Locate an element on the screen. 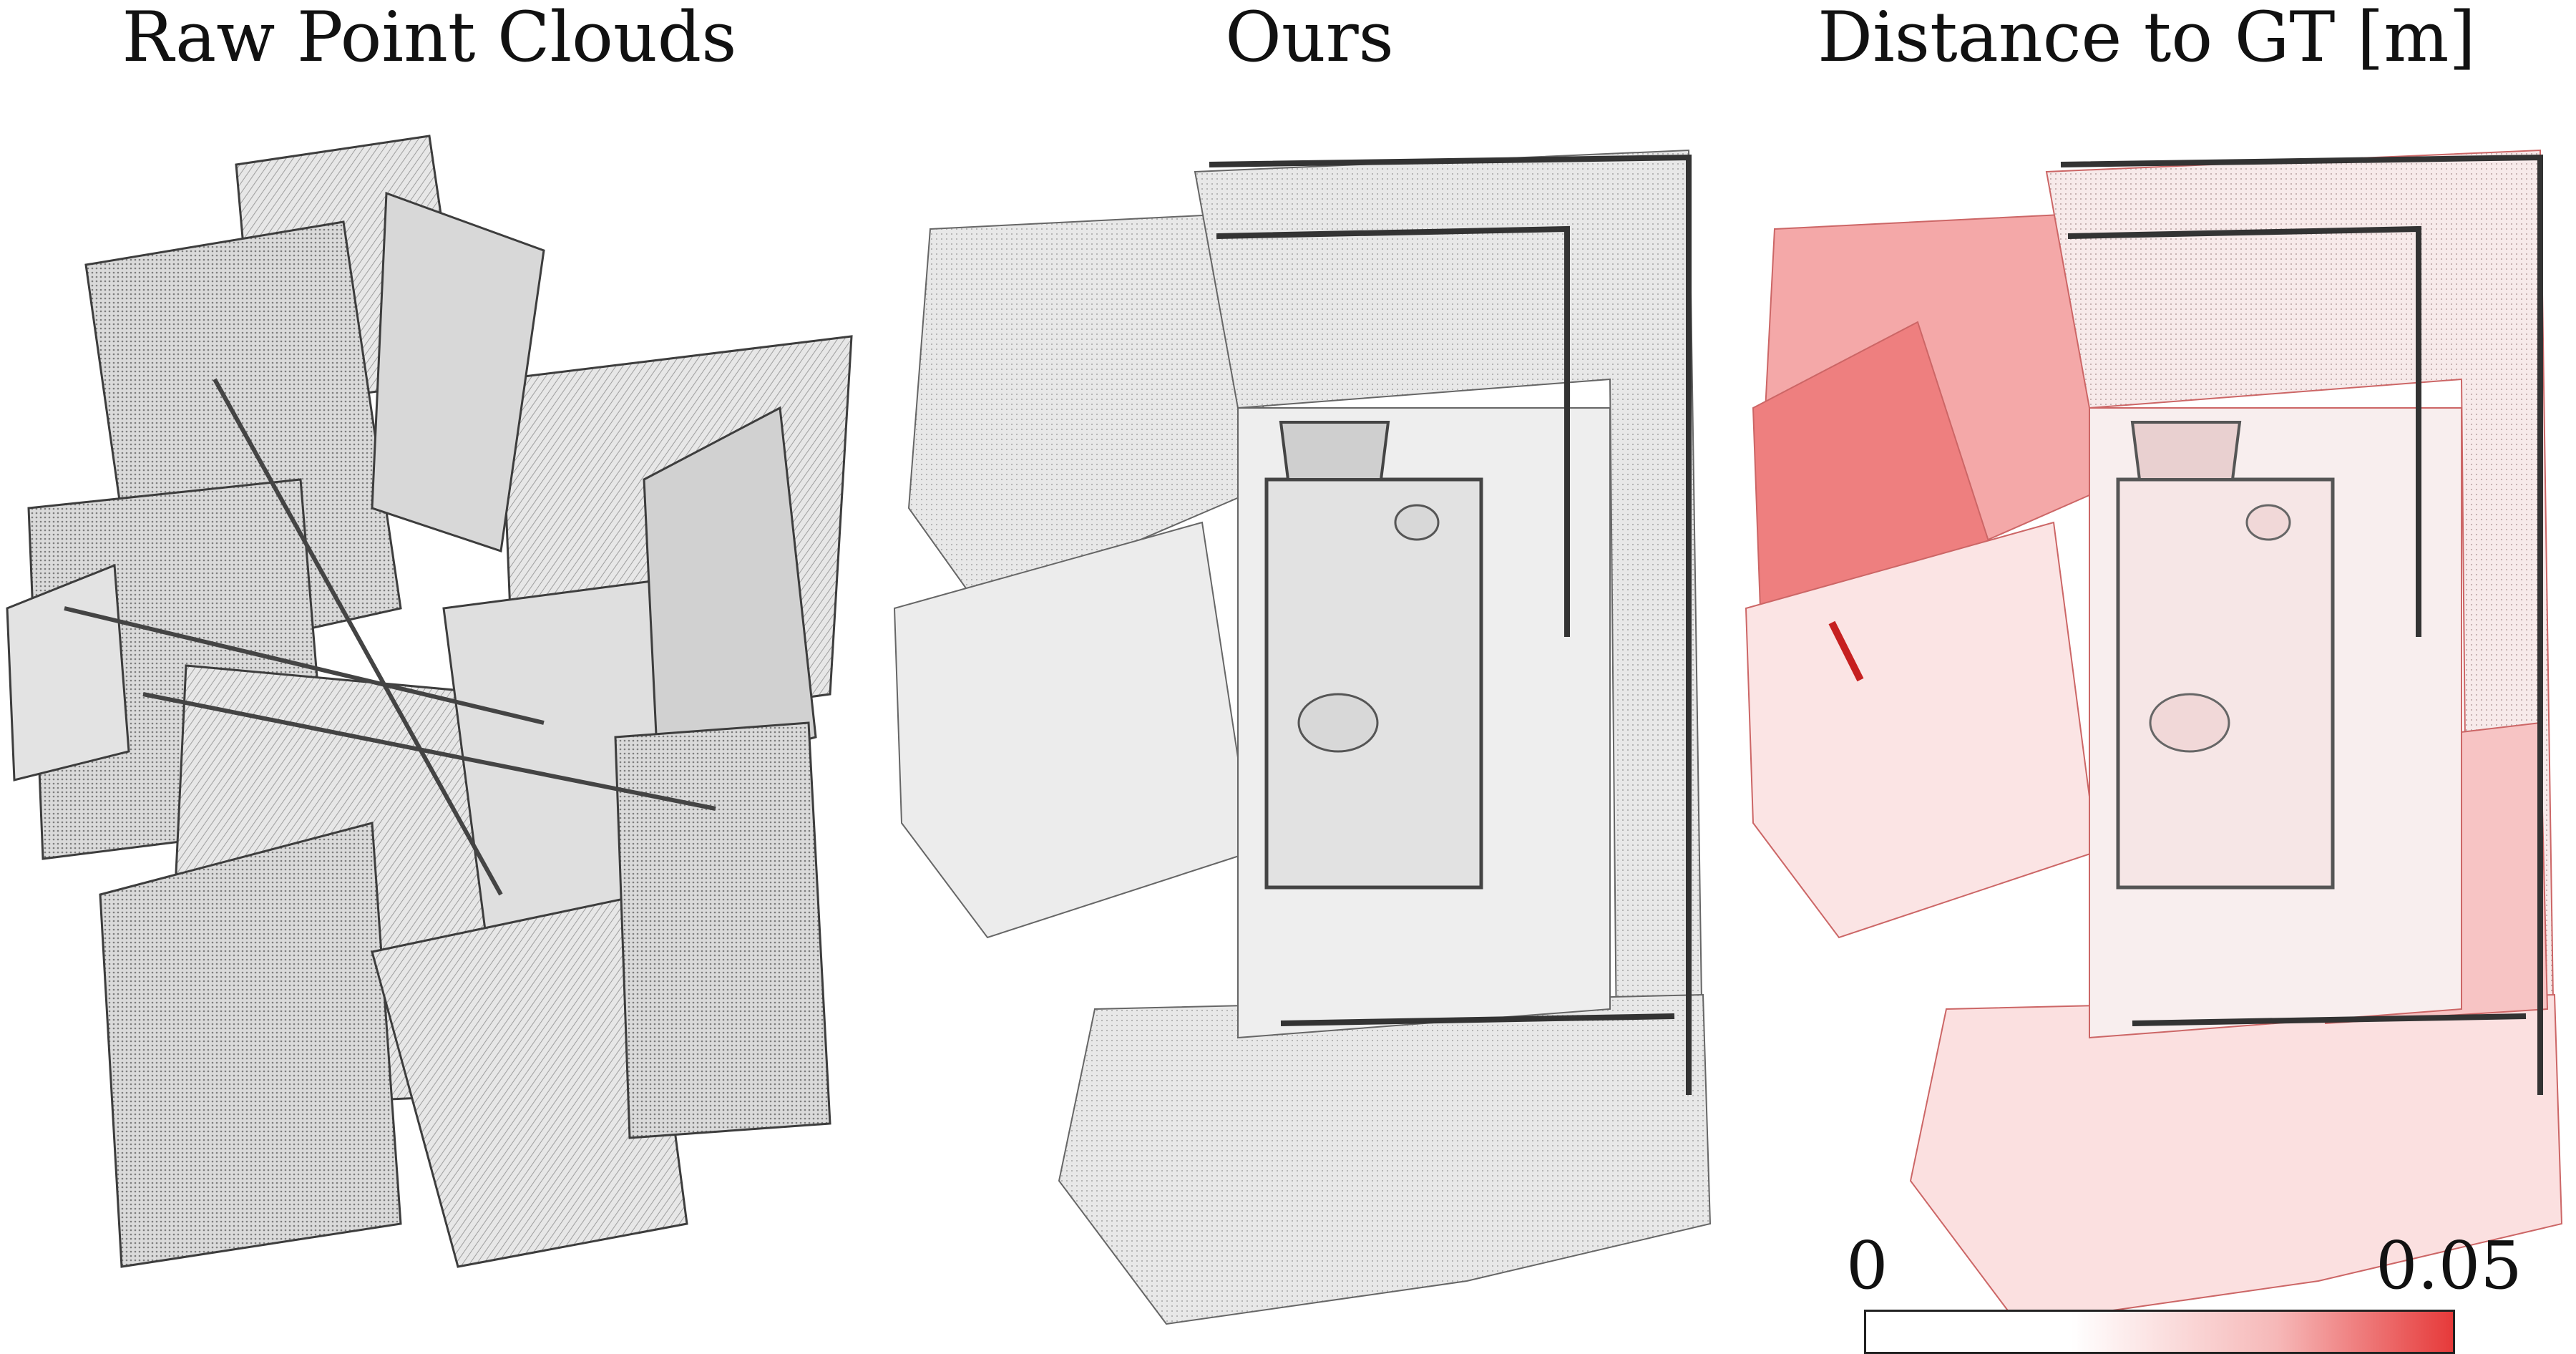  distance-colorbar is located at coordinates (2159, 1332).